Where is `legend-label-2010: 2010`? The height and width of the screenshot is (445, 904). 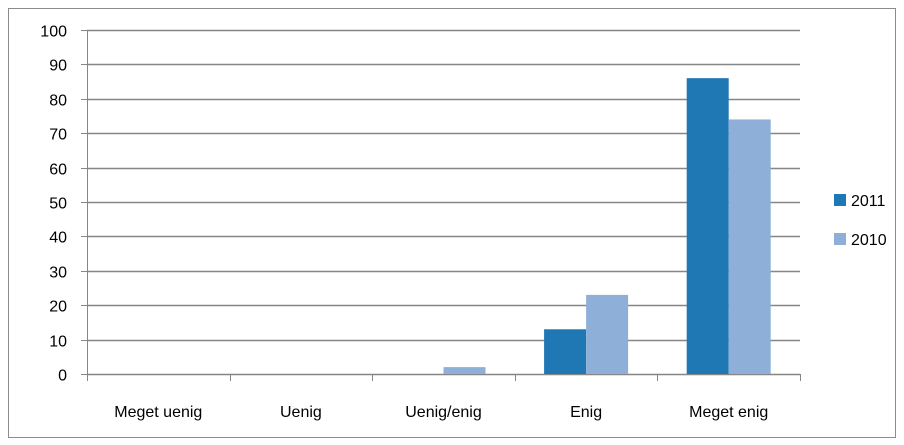 legend-label-2010: 2010 is located at coordinates (869, 240).